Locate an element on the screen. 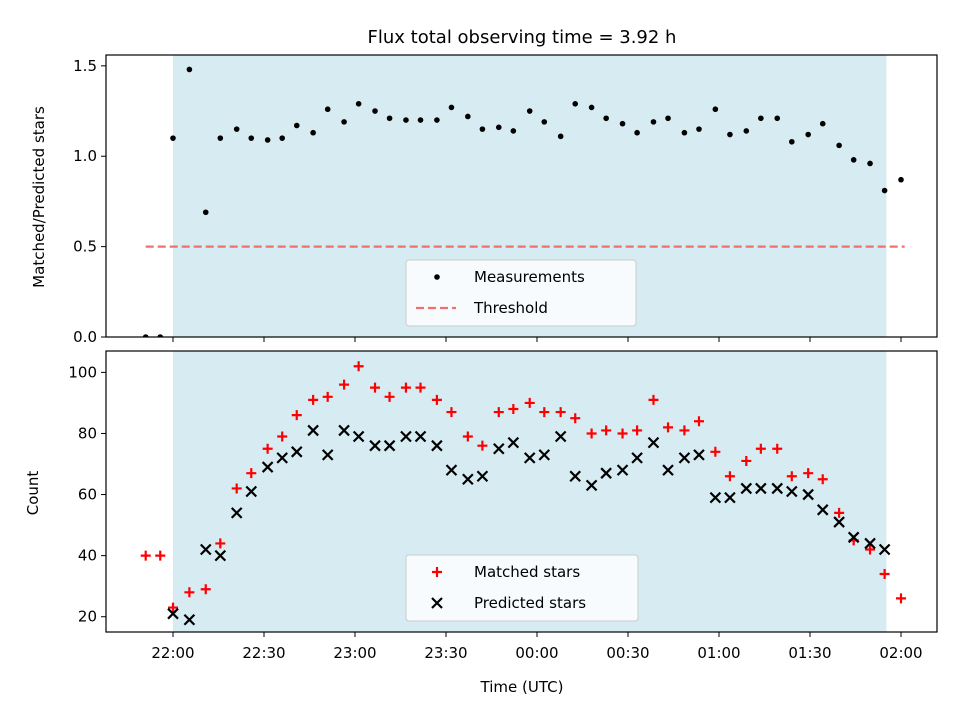  legend: Measurements Threshold is located at coordinates (521, 293).